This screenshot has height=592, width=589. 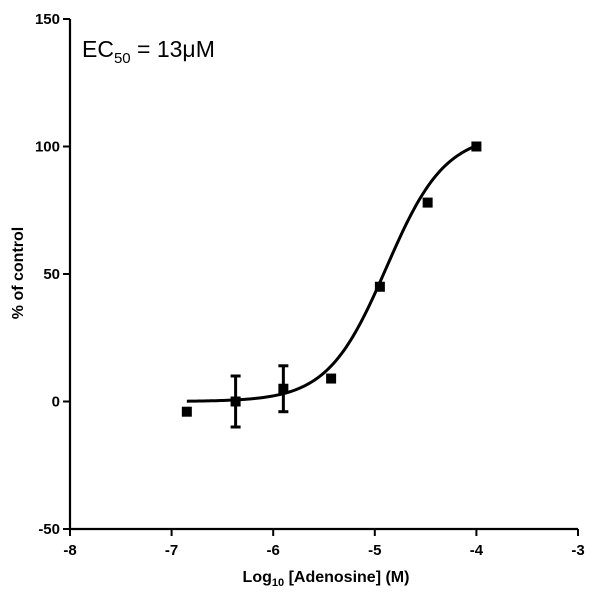 I want to click on y-axis-title: % of control, so click(x=18, y=273).